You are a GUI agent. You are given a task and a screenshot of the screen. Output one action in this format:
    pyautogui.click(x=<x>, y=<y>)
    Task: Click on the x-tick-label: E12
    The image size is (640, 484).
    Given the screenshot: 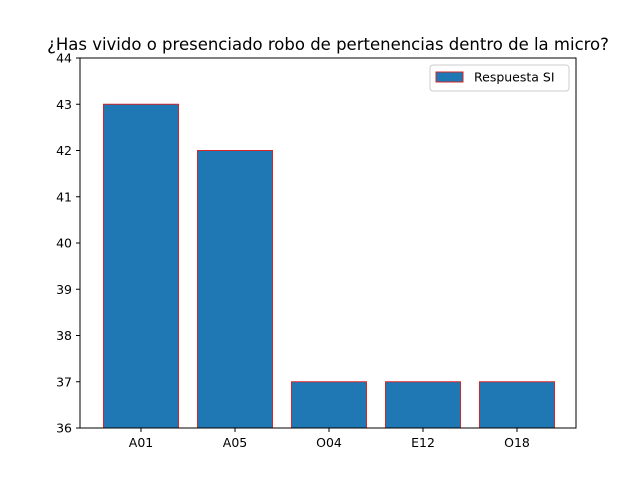 What is the action you would take?
    pyautogui.click(x=423, y=442)
    